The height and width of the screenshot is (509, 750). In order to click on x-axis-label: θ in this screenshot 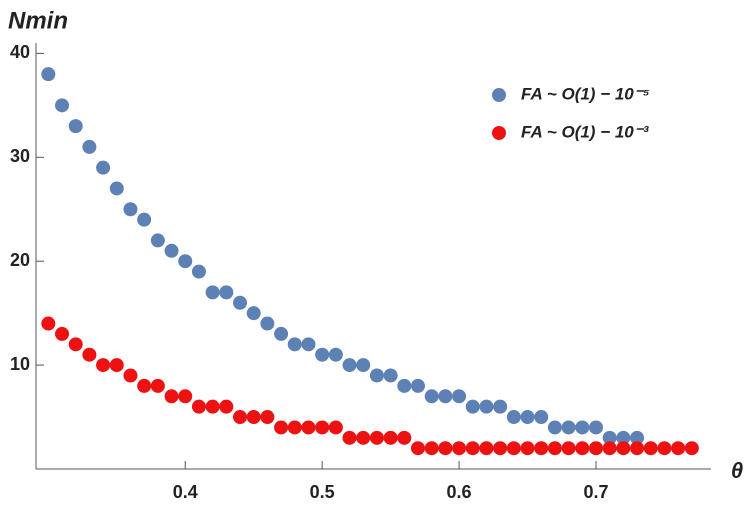, I will do `click(737, 470)`.